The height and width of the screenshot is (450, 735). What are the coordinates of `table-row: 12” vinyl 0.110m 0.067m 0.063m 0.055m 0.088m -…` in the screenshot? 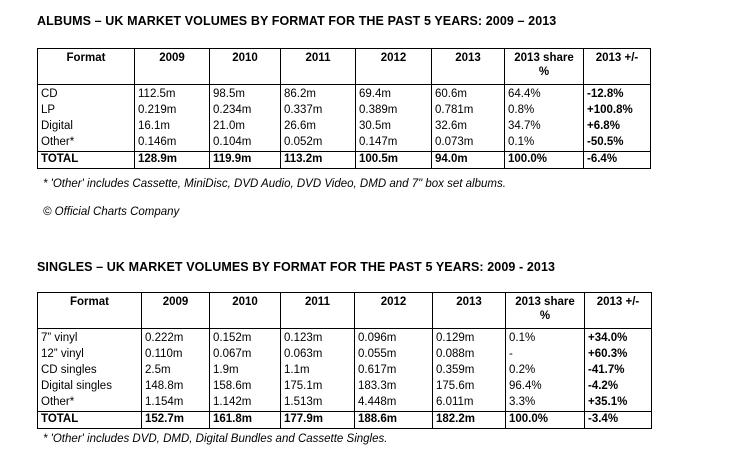 It's located at (344, 355).